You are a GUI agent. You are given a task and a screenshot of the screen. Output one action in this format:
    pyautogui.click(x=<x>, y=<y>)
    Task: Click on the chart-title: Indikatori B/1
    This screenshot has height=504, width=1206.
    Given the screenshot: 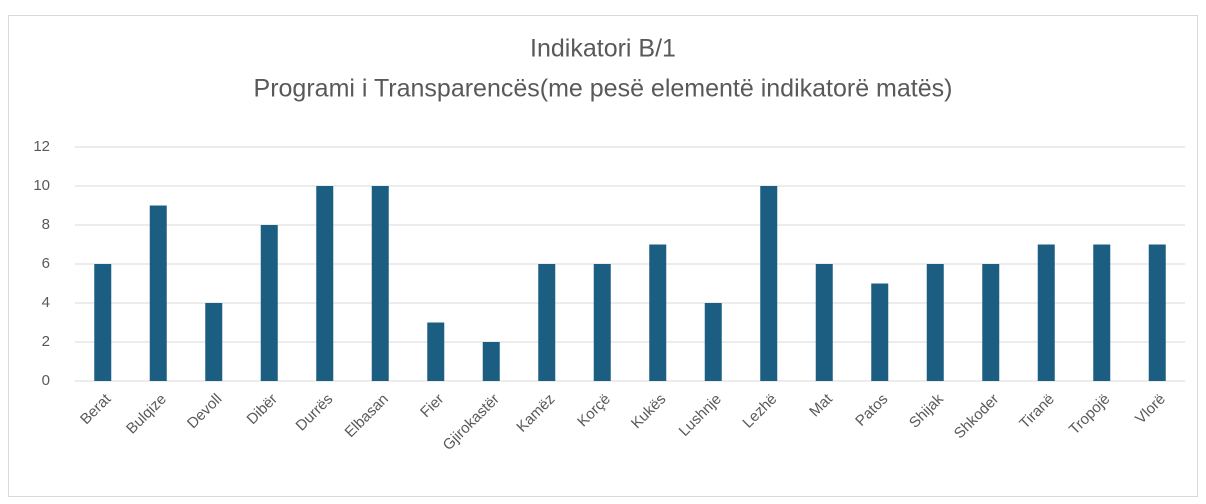 What is the action you would take?
    pyautogui.click(x=603, y=49)
    